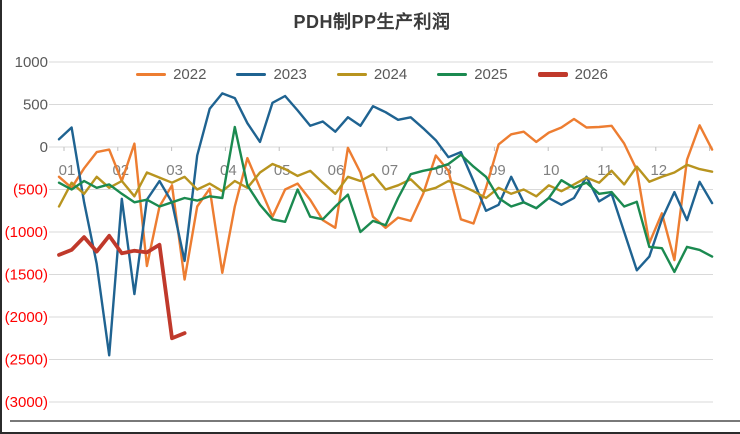 The width and height of the screenshot is (740, 434). I want to click on legend-label: 2026, so click(591, 74).